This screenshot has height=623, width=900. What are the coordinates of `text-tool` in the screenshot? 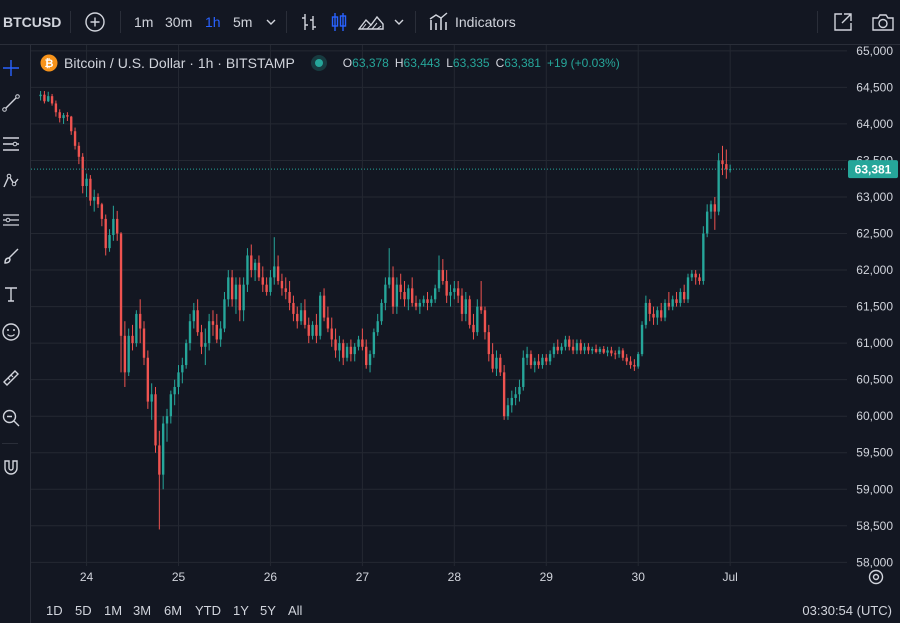 It's located at (11, 294).